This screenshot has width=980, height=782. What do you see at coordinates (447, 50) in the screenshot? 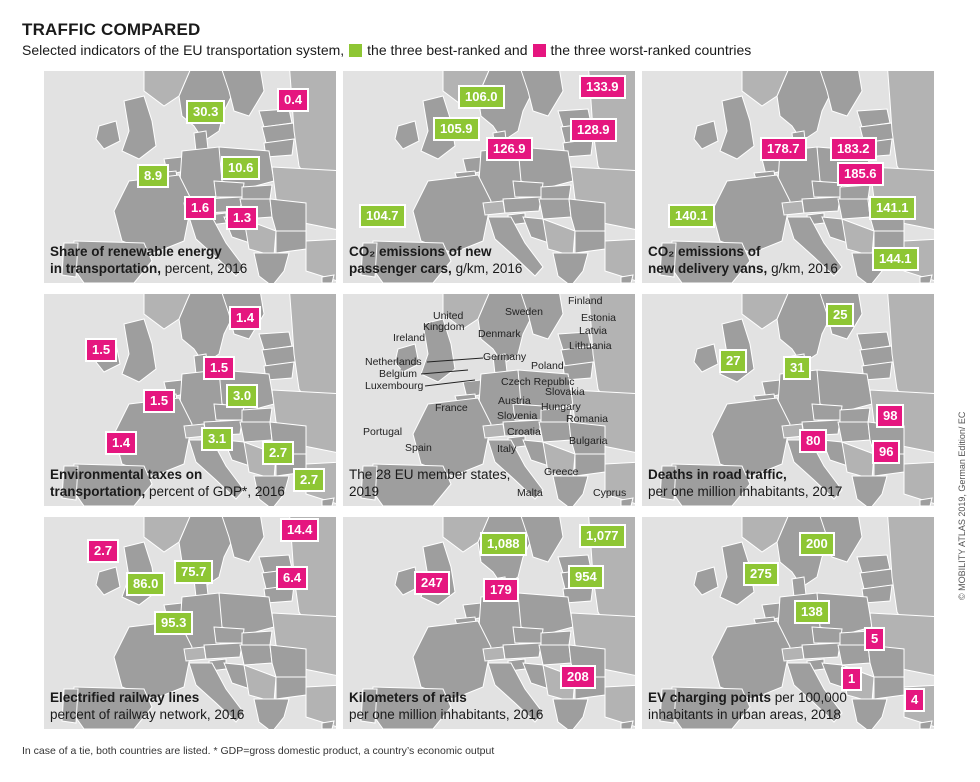
I see `best-legend-label: the three best-ranked and` at bounding box center [447, 50].